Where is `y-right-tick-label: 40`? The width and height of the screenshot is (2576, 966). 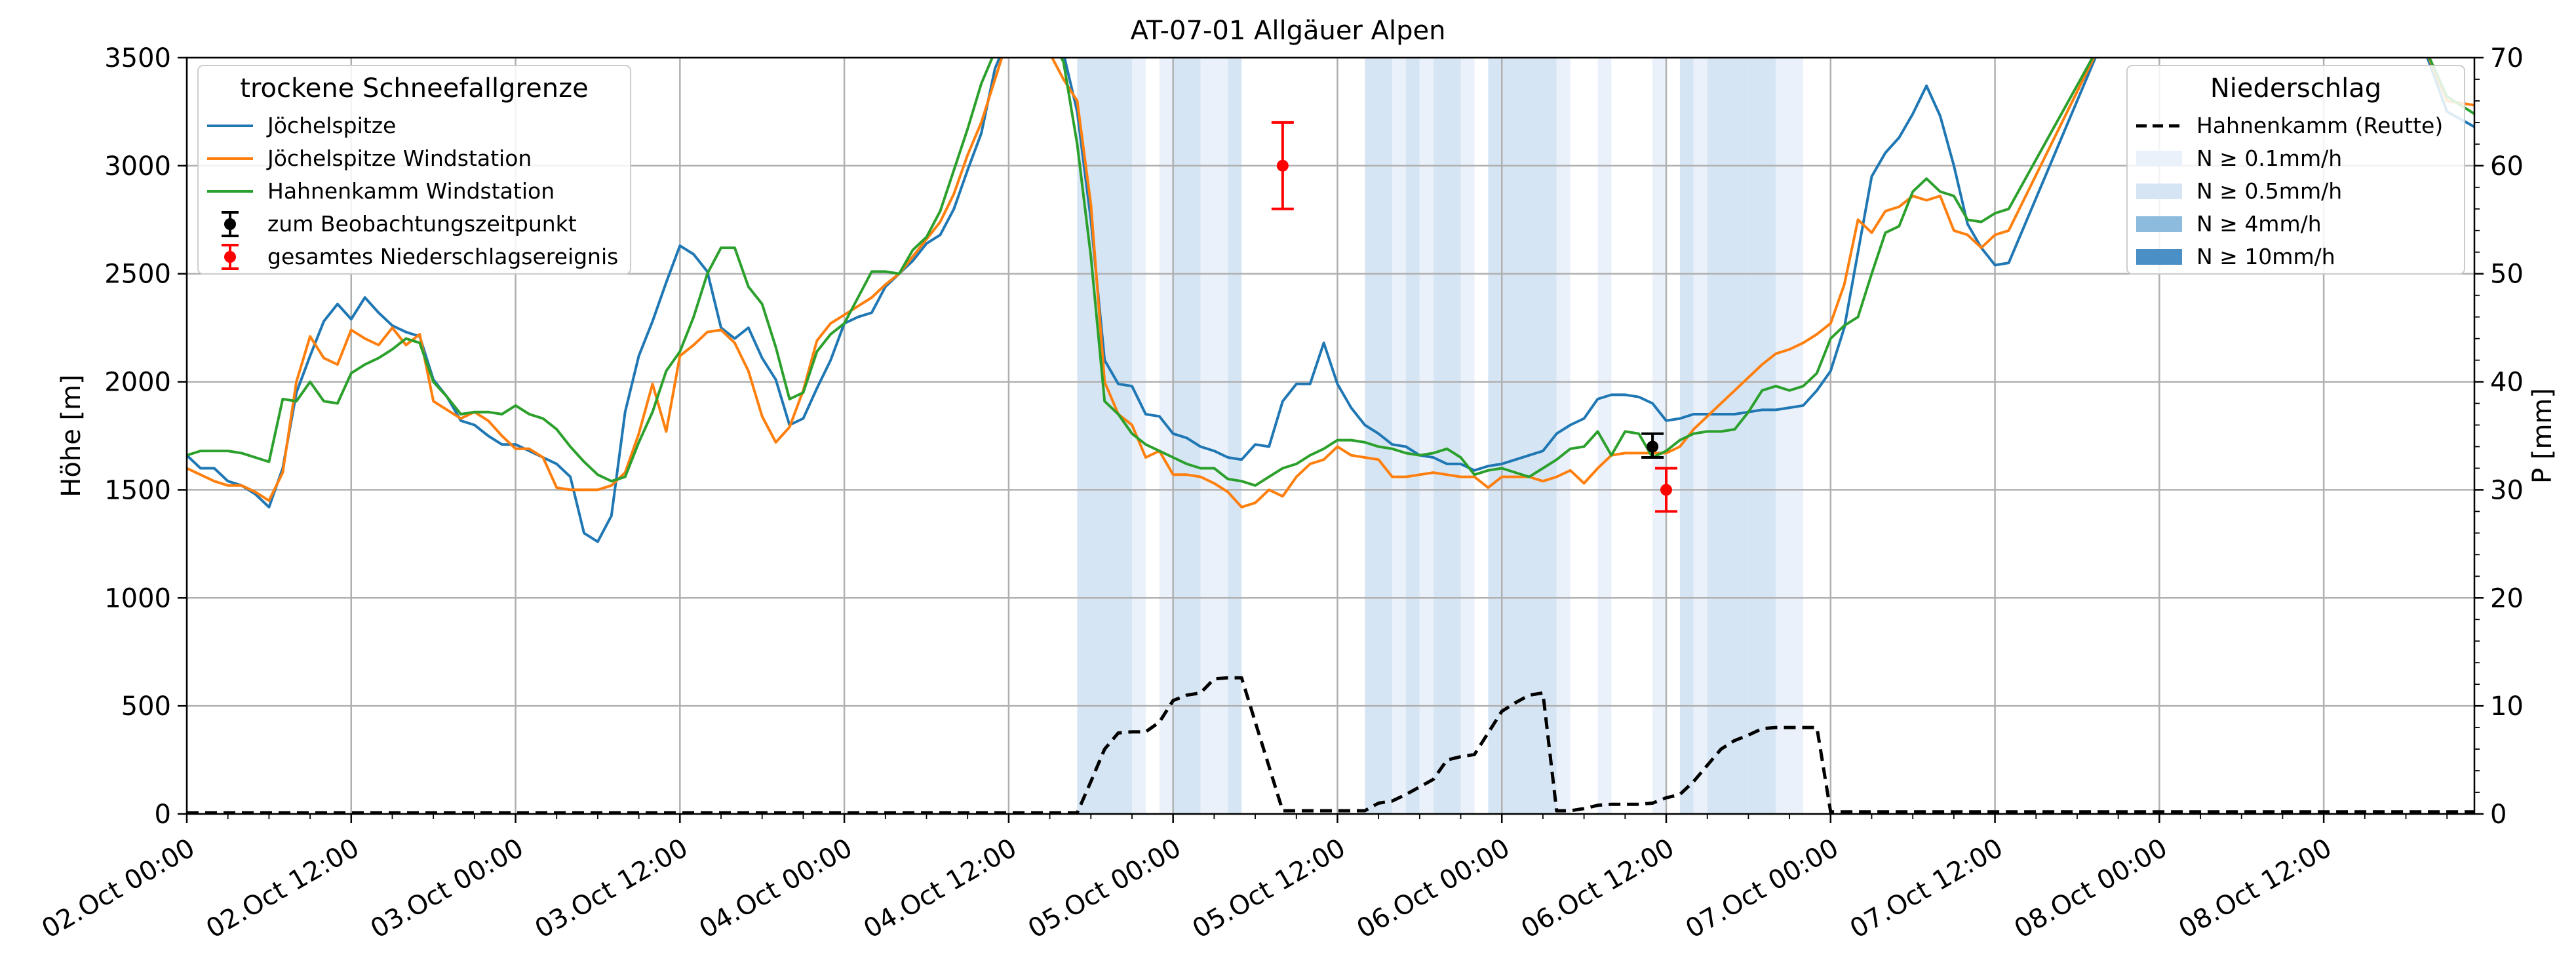 y-right-tick-label: 40 is located at coordinates (2507, 383).